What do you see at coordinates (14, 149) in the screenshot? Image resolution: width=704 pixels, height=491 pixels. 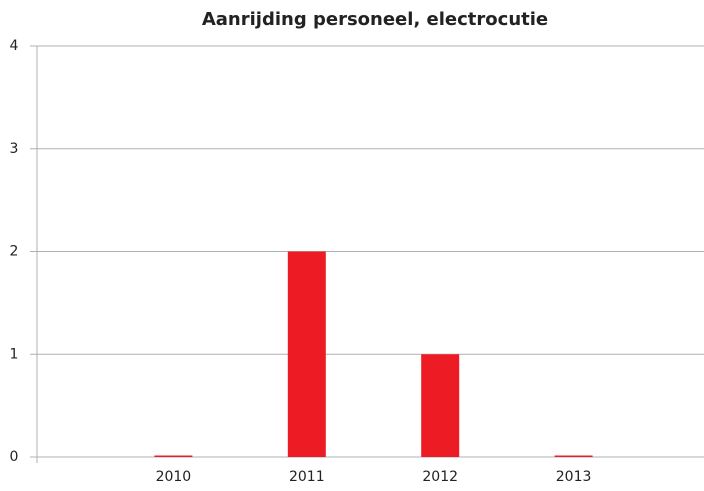 I see `y-tick-label: 3` at bounding box center [14, 149].